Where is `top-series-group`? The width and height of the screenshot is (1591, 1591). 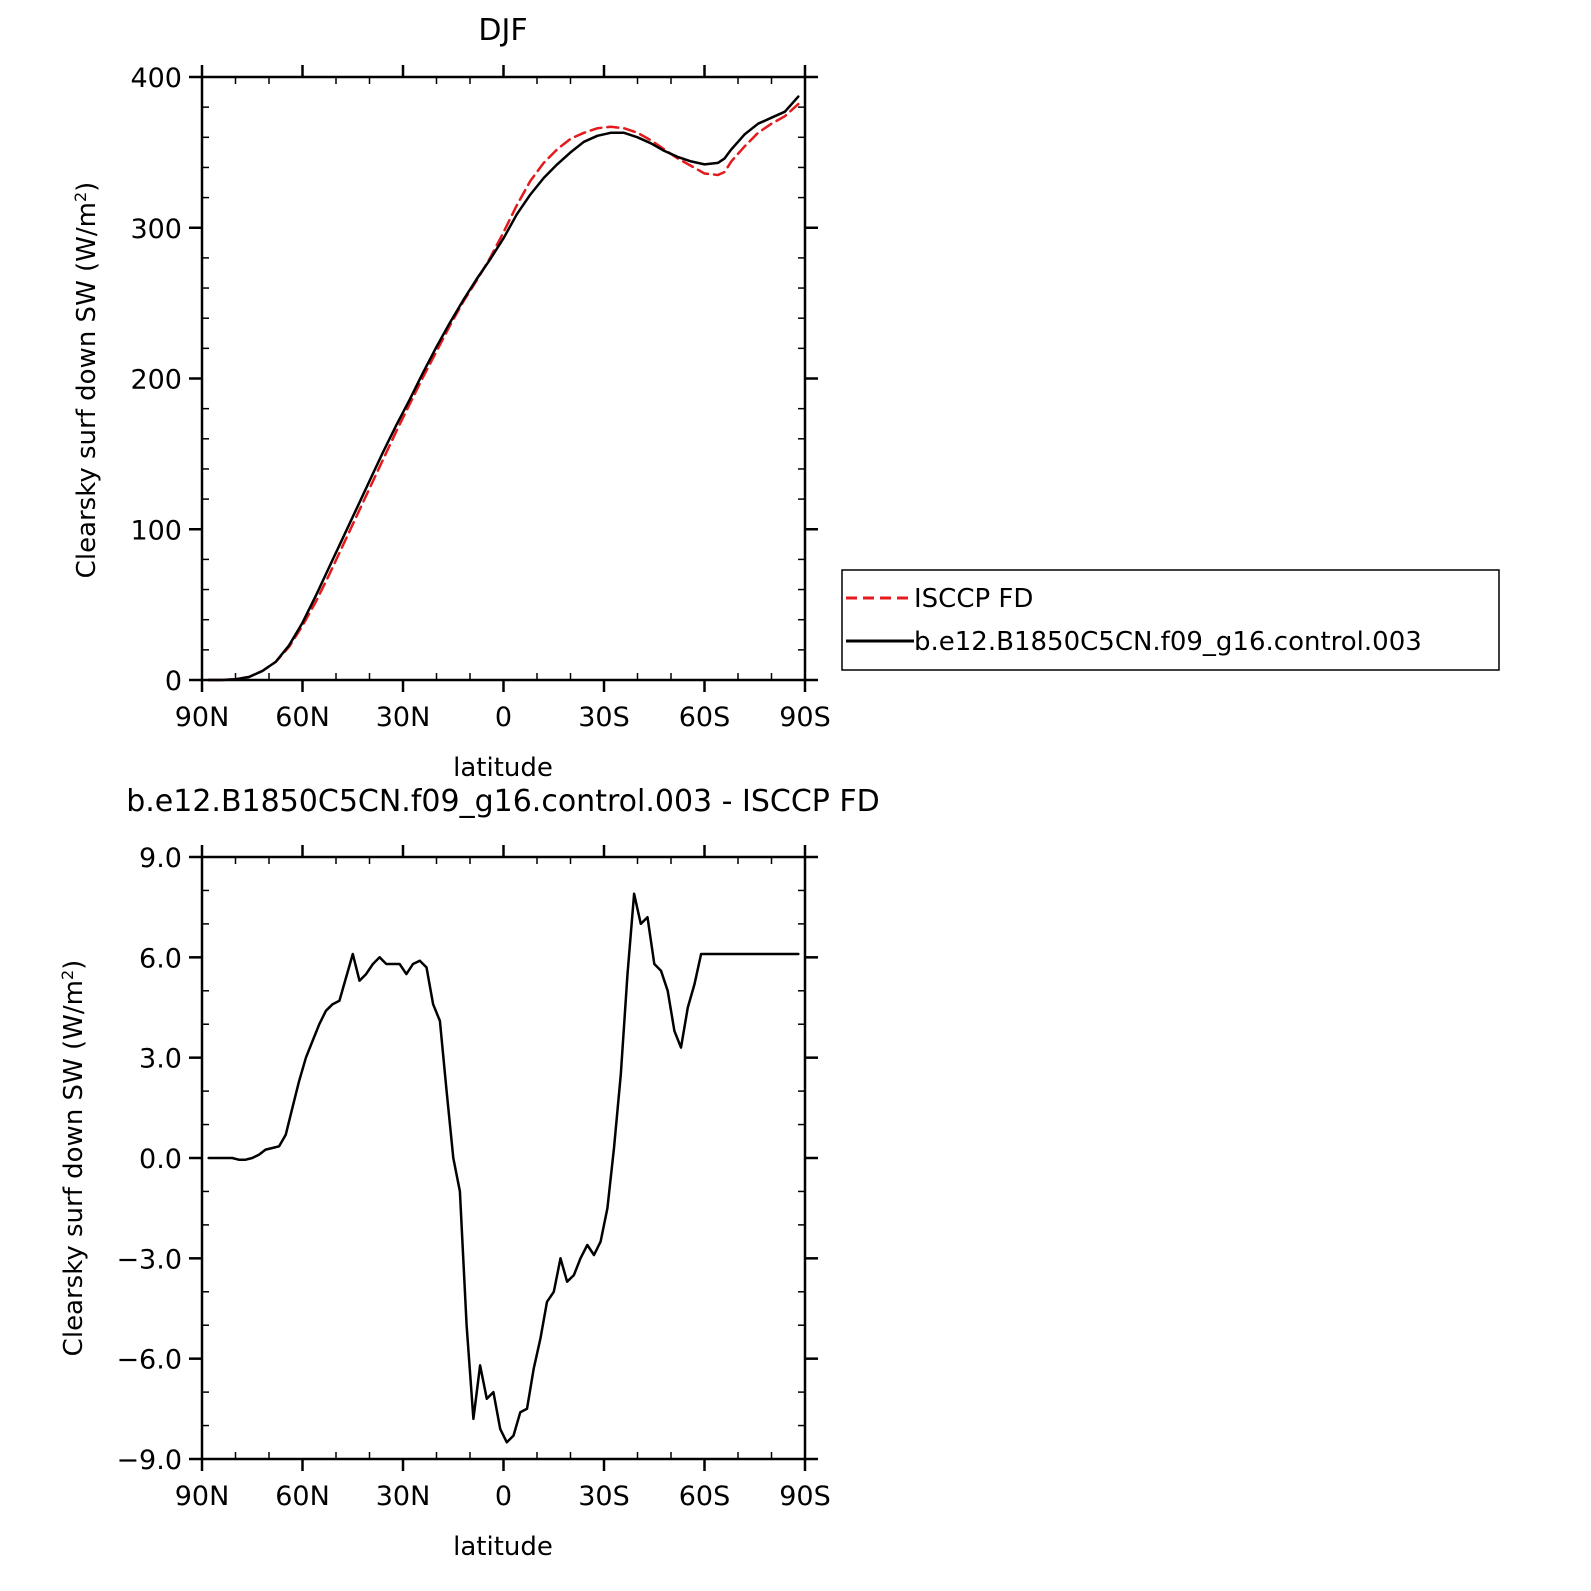 top-series-group is located at coordinates (503, 388).